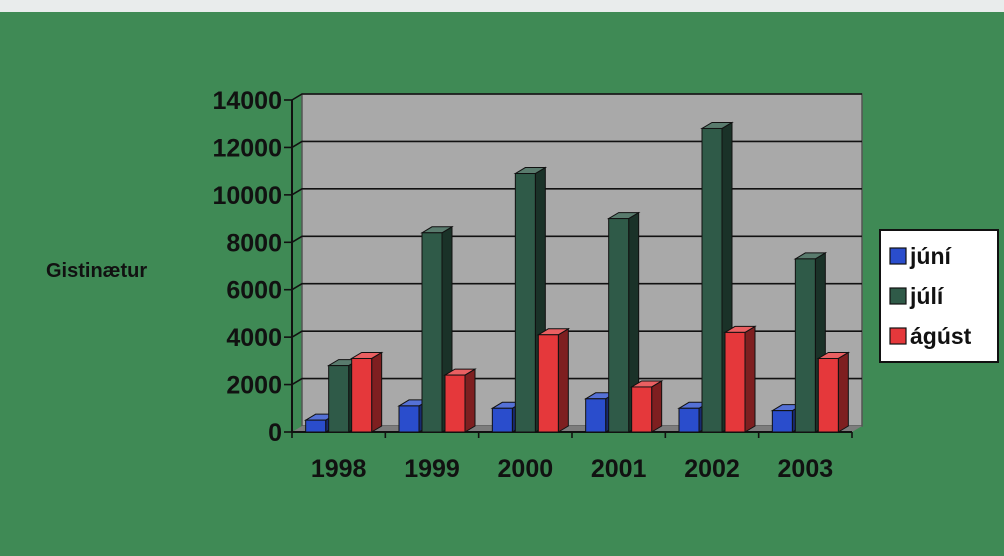 Image resolution: width=1004 pixels, height=556 pixels. What do you see at coordinates (275, 433) in the screenshot?
I see `y-tick-label: 0` at bounding box center [275, 433].